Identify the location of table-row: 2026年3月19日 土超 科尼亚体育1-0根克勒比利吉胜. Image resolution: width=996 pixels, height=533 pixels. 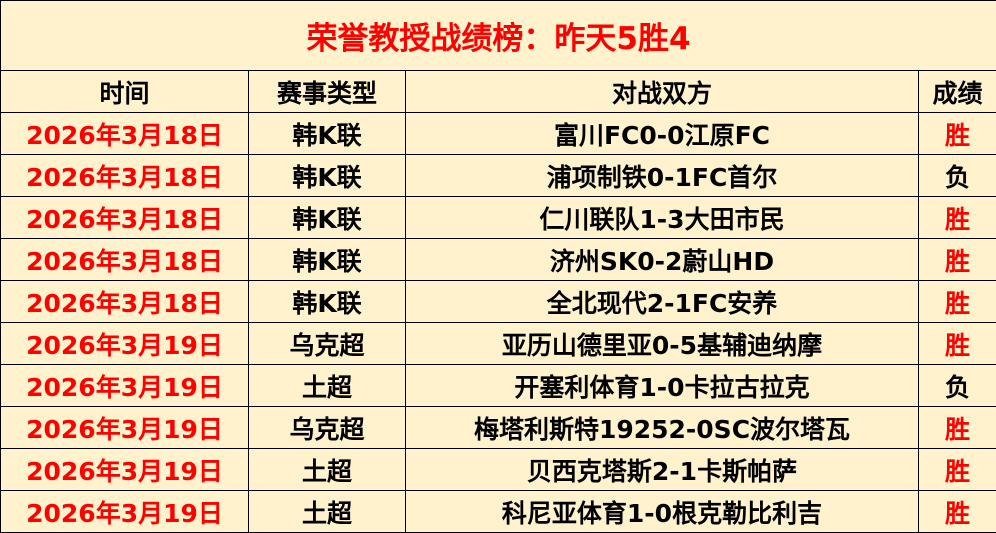
(498, 511).